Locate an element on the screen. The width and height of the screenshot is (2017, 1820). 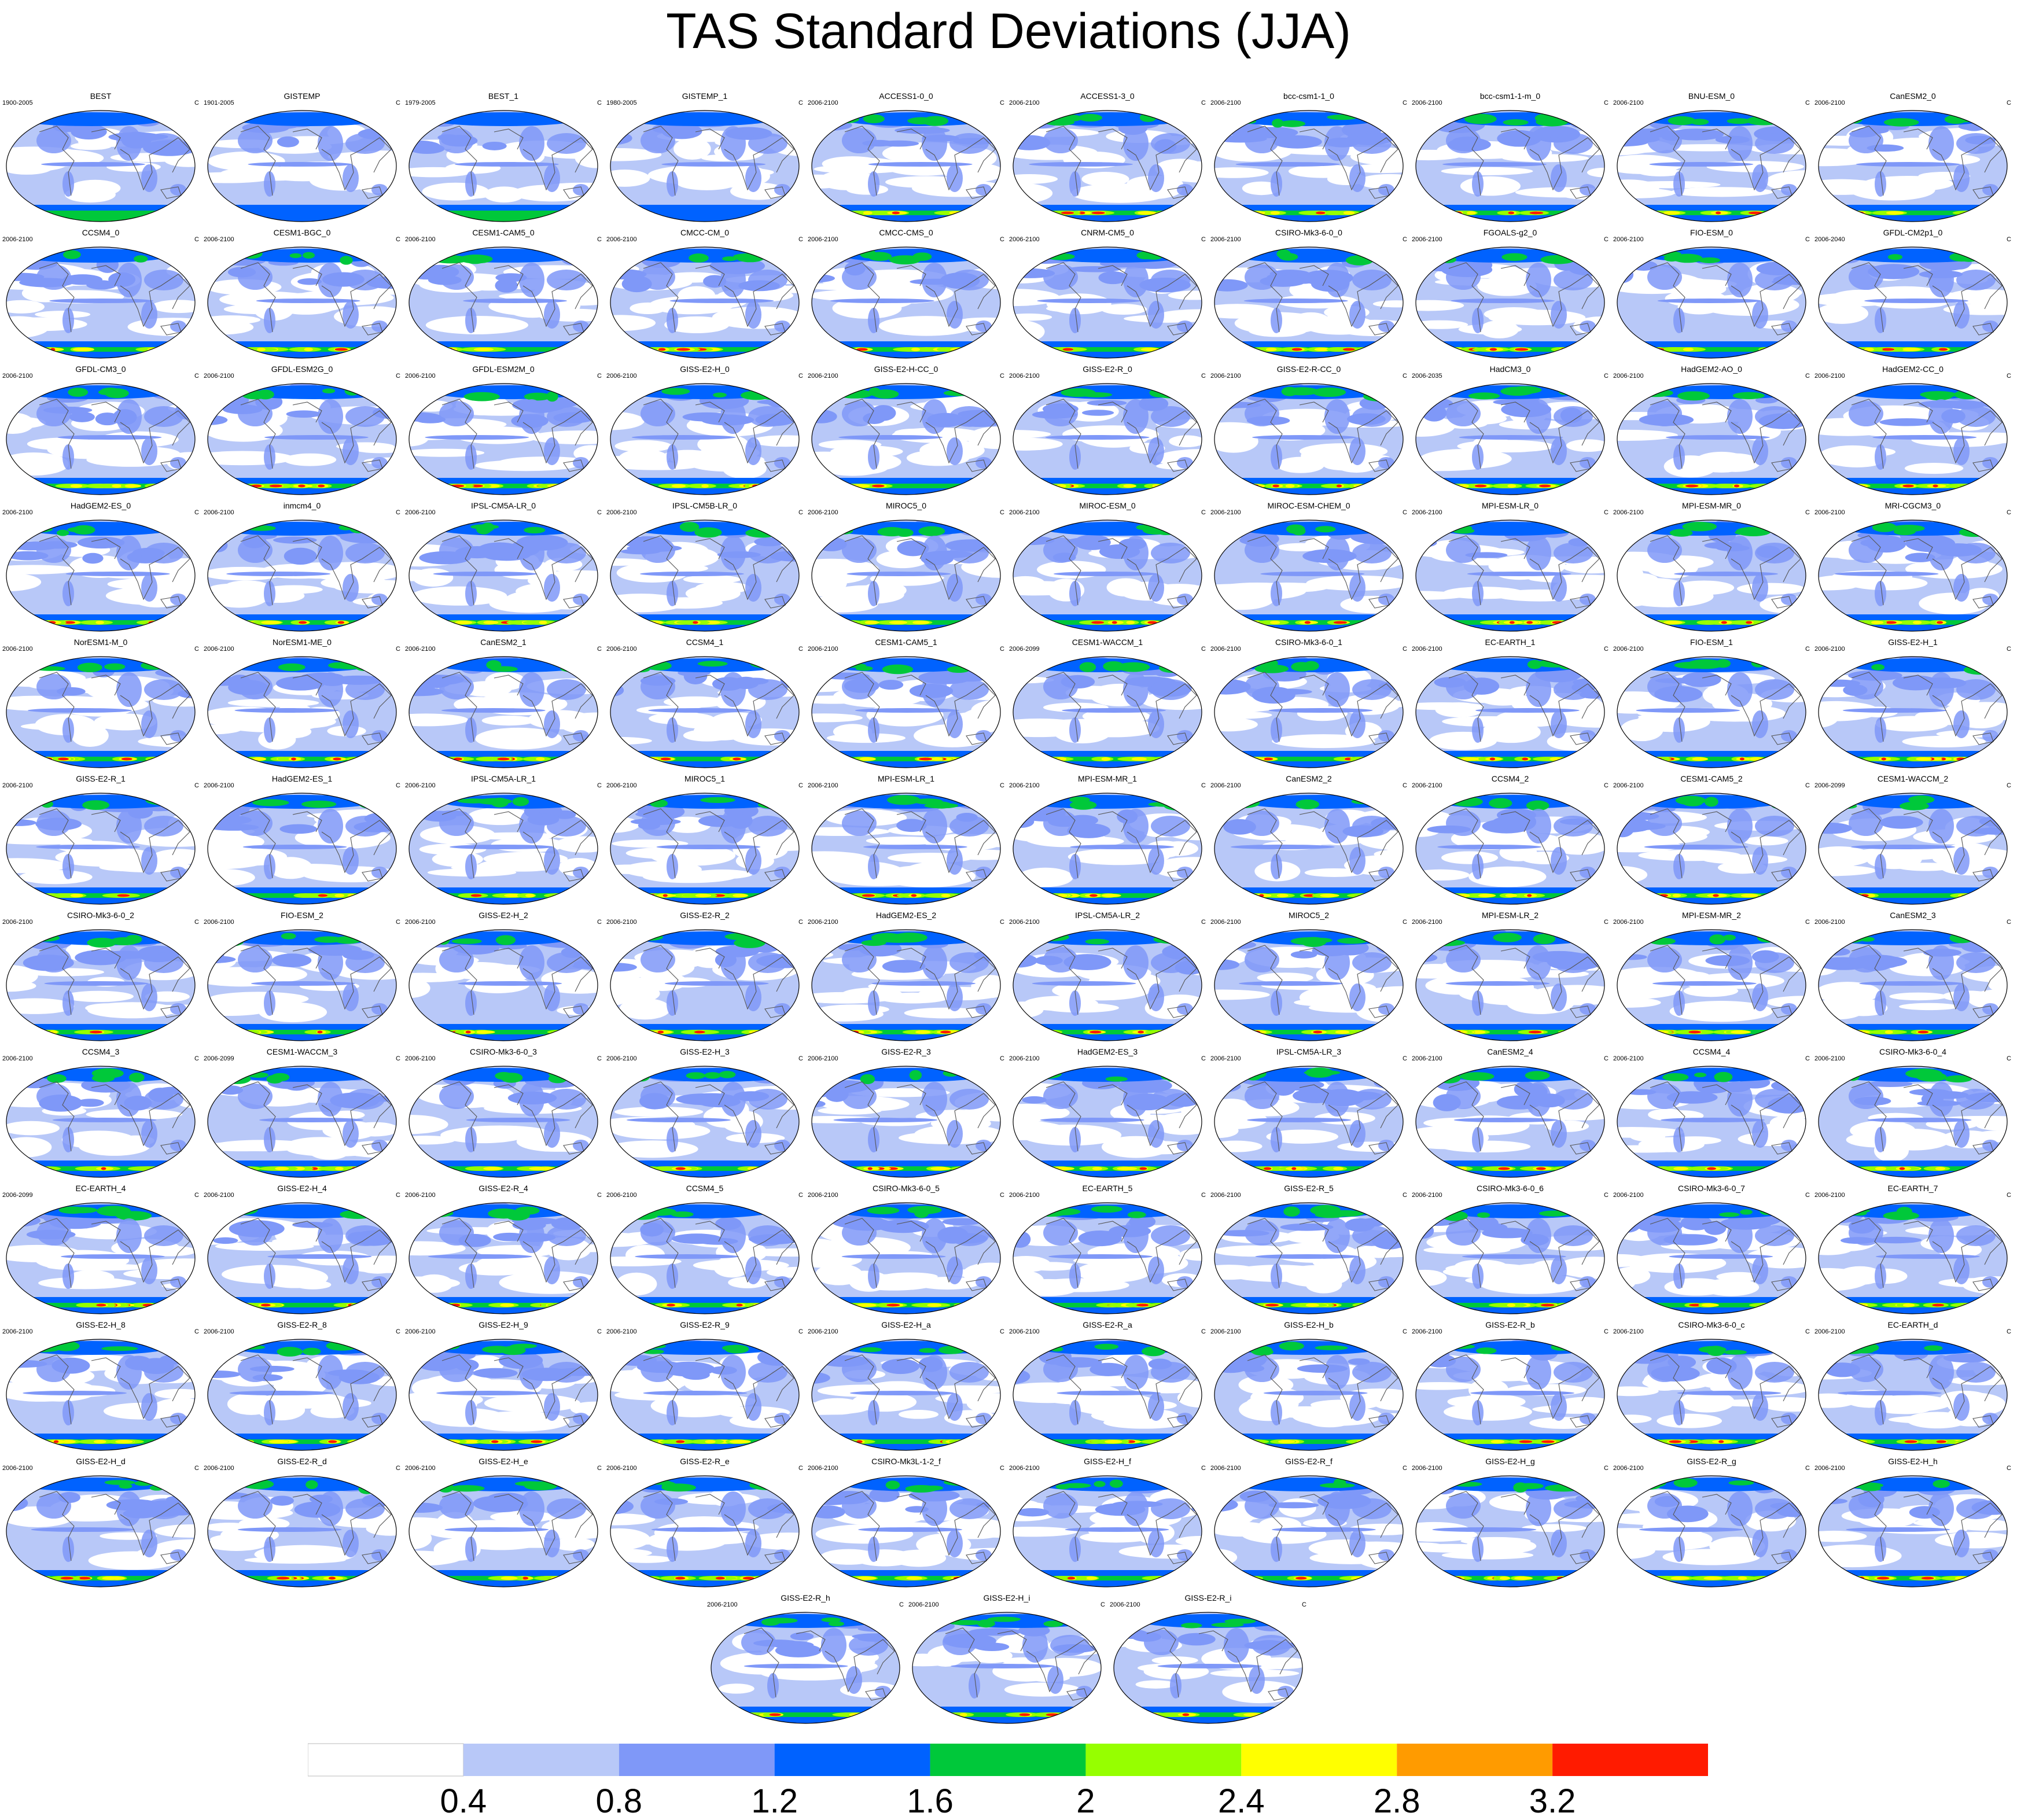
colorbar-segment is located at coordinates (1319, 1760).